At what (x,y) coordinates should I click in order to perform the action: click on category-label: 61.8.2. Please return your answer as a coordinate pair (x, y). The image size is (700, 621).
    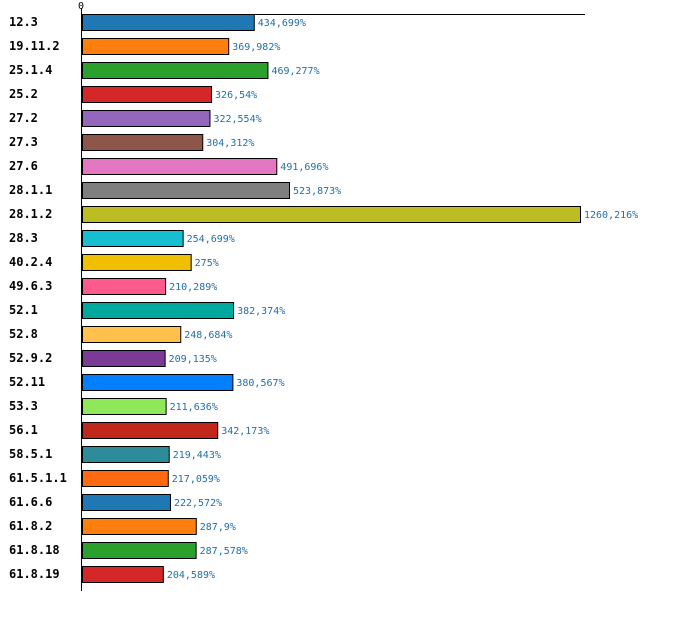
    Looking at the image, I should click on (30, 526).